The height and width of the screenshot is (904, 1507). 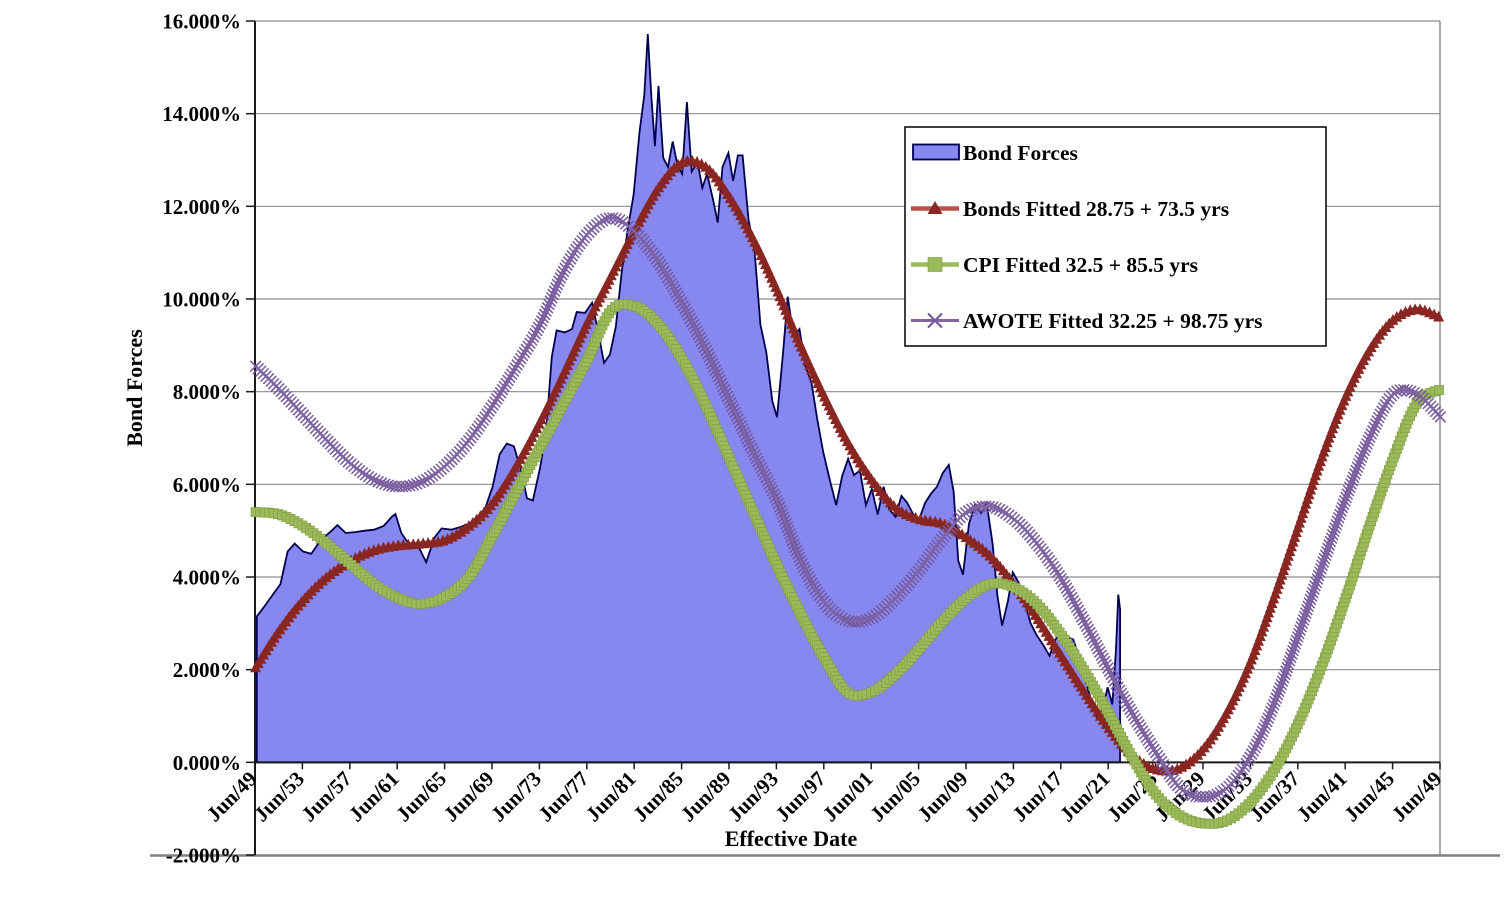 What do you see at coordinates (935, 207) in the screenshot?
I see `legend-triangle-marker` at bounding box center [935, 207].